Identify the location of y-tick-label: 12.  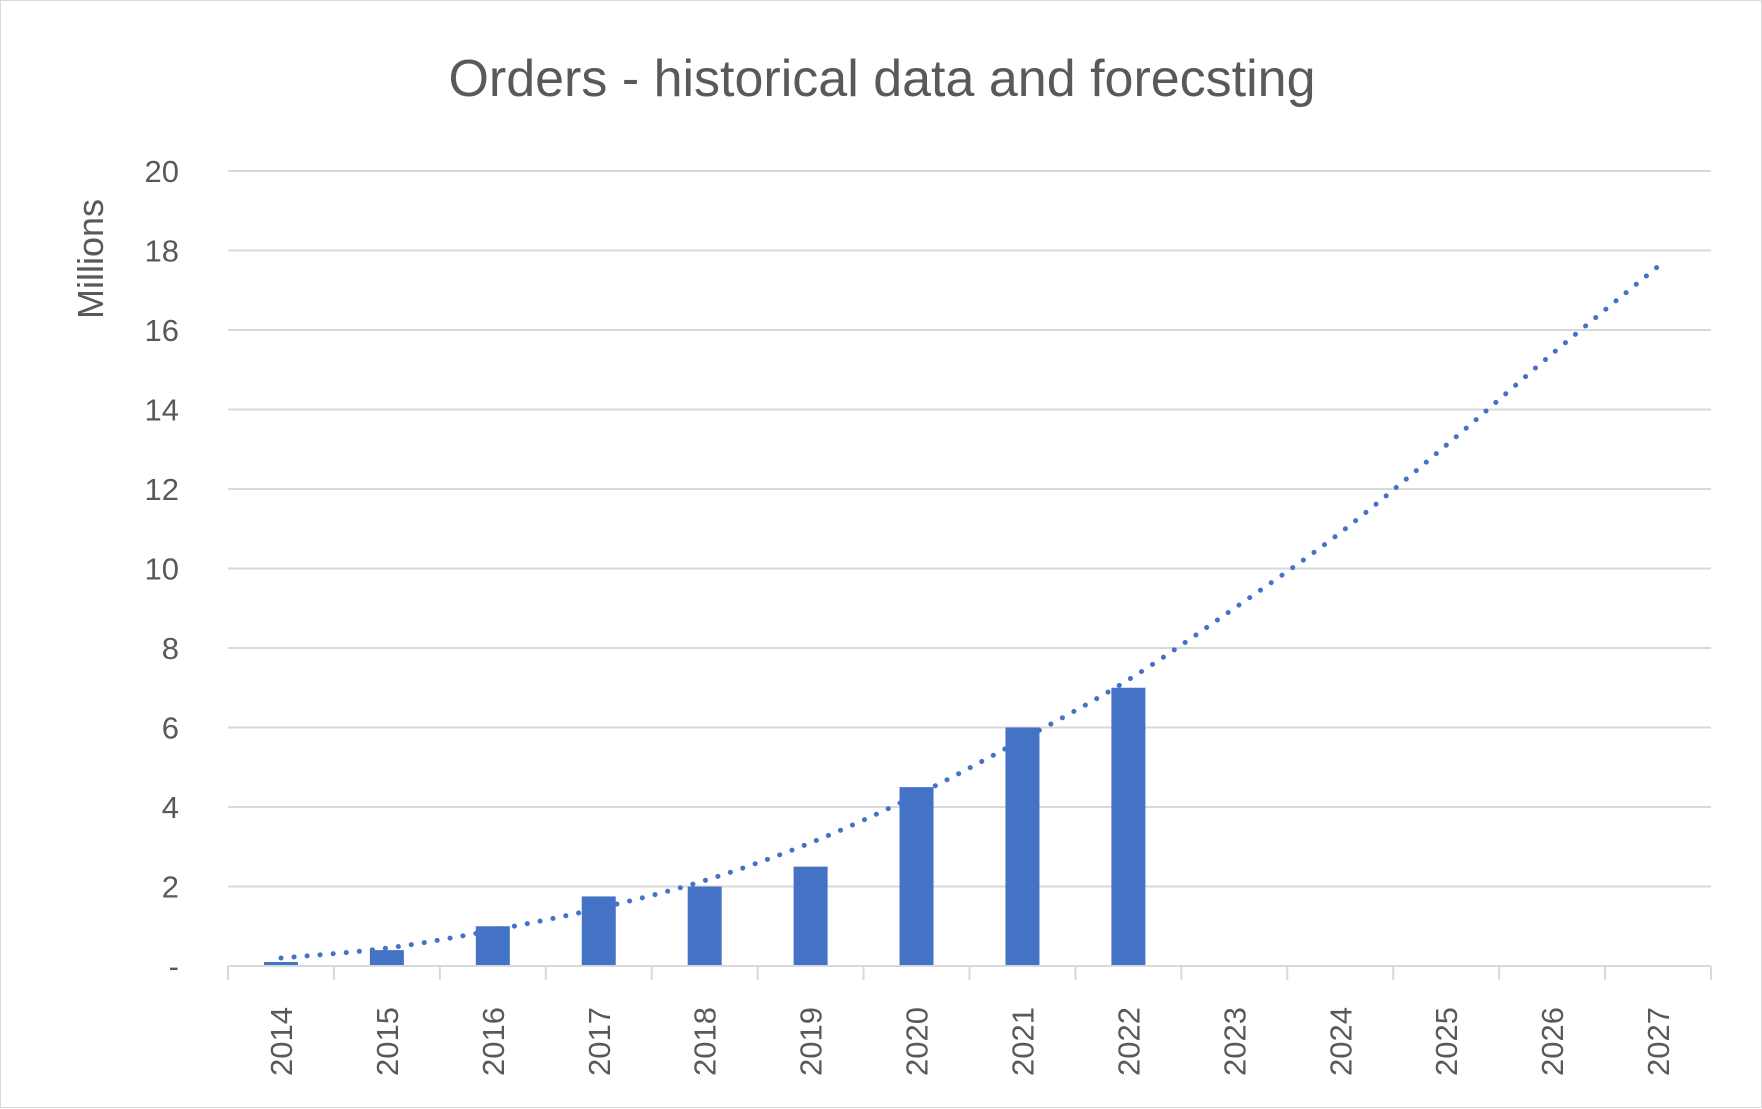
(162, 489).